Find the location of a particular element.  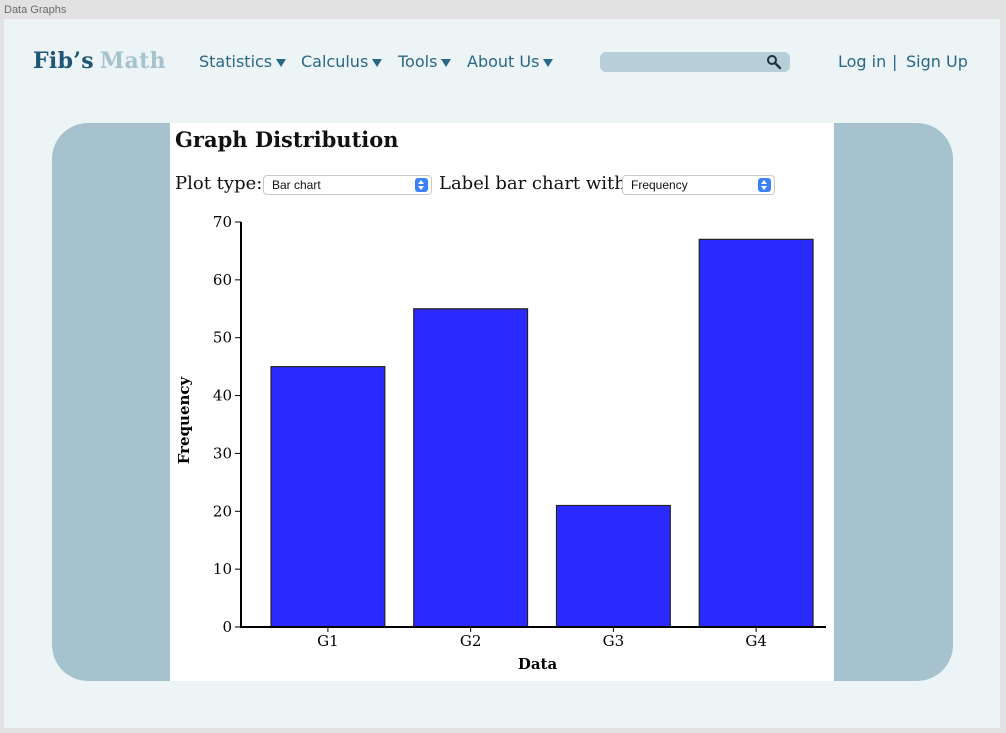

label-with-select: Frequency is located at coordinates (698, 185).